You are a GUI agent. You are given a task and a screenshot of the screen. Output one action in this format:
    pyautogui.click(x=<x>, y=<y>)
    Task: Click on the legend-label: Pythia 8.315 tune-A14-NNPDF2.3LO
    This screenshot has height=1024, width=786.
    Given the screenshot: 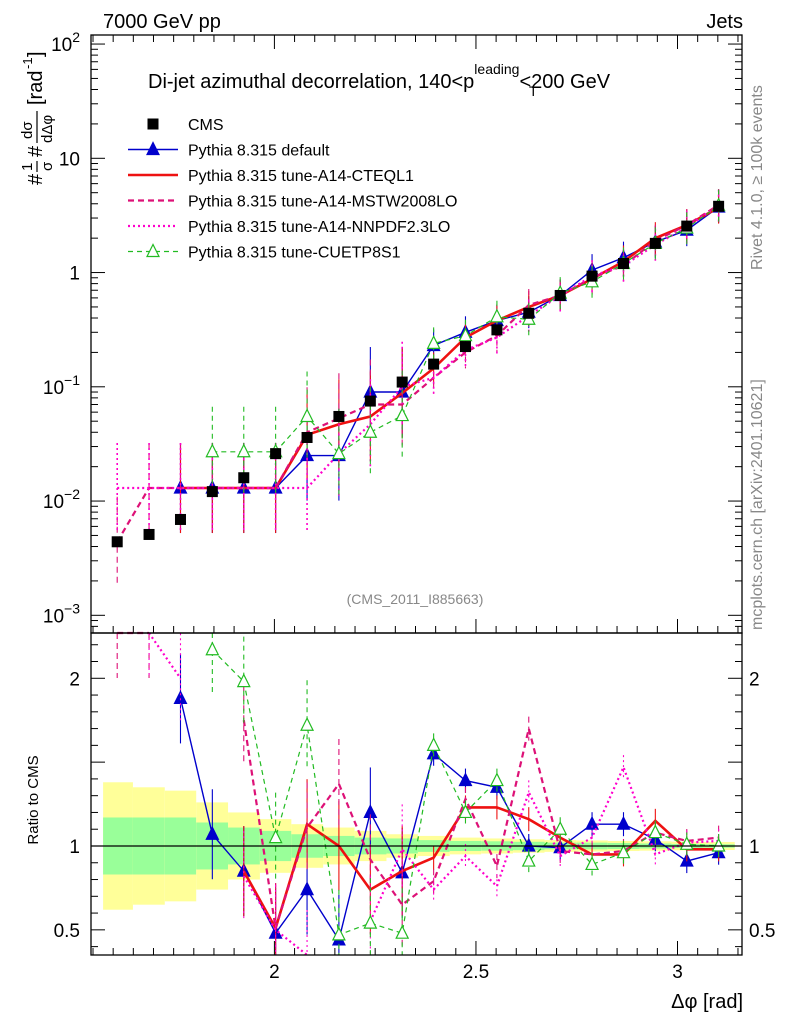 What is the action you would take?
    pyautogui.click(x=319, y=227)
    